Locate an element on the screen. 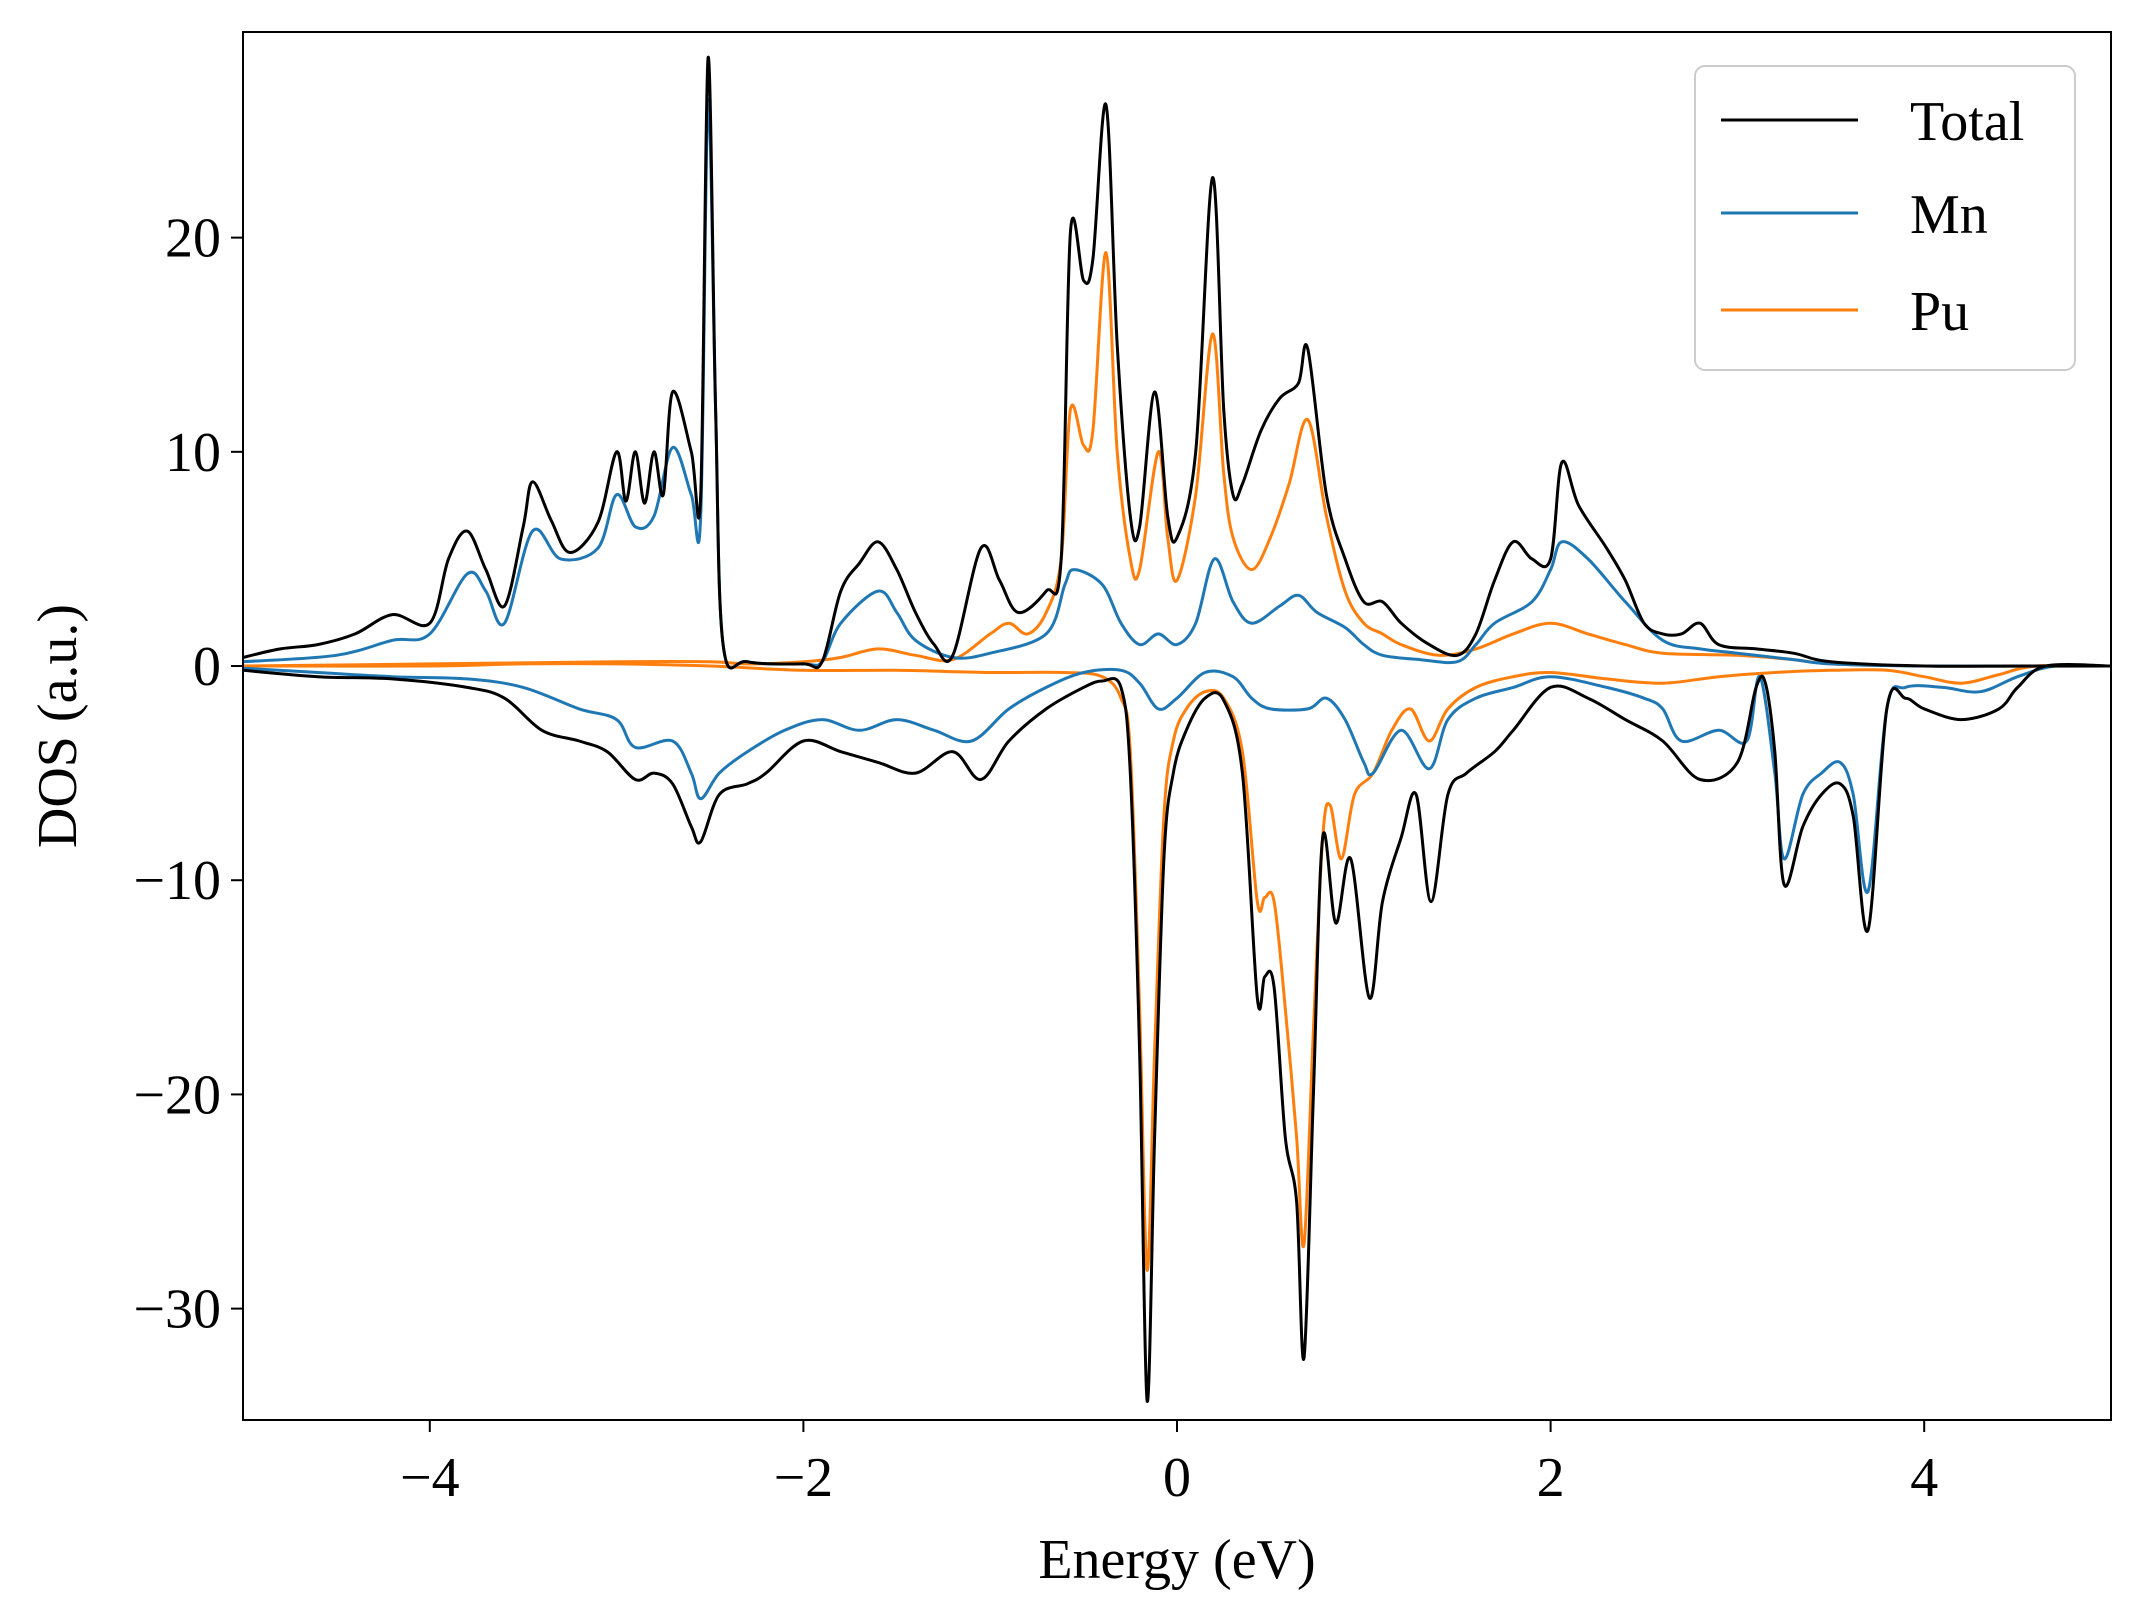  series-line-mn-down is located at coordinates (1177, 778).